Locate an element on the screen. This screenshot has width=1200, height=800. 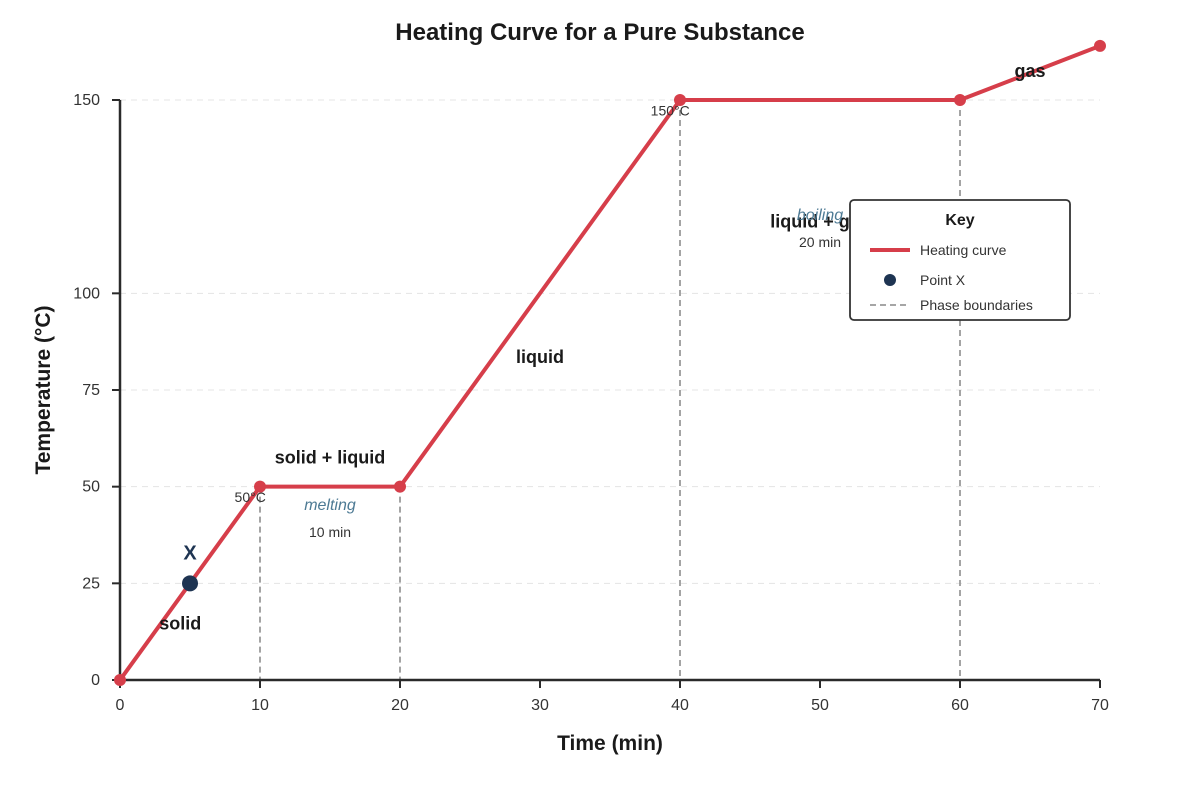
phase-label: liquid + gas is located at coordinates (820, 222).